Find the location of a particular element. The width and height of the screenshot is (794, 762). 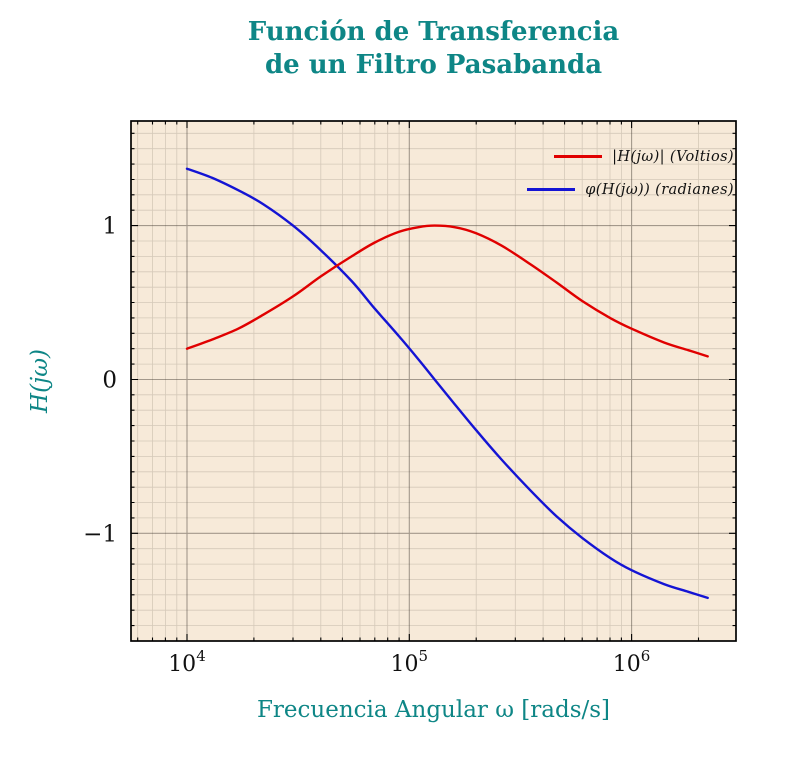

legend-item-magnitude: |H(jω)| (Voltios) is located at coordinates (644, 156).